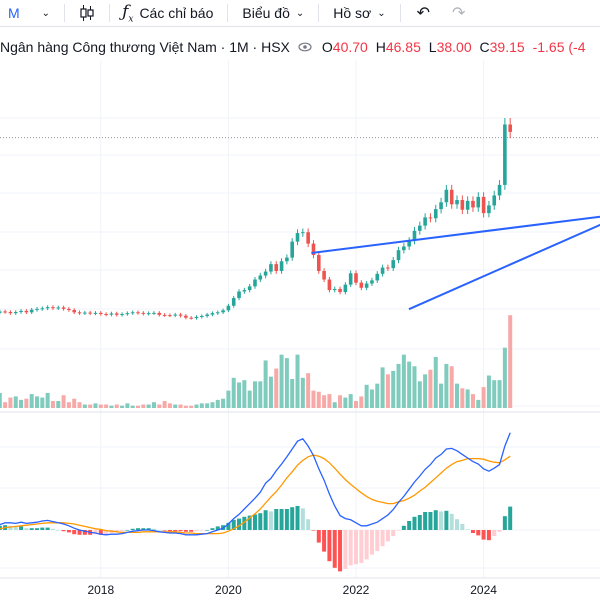 This screenshot has height=600, width=600. I want to click on high-key: H, so click(380, 47).